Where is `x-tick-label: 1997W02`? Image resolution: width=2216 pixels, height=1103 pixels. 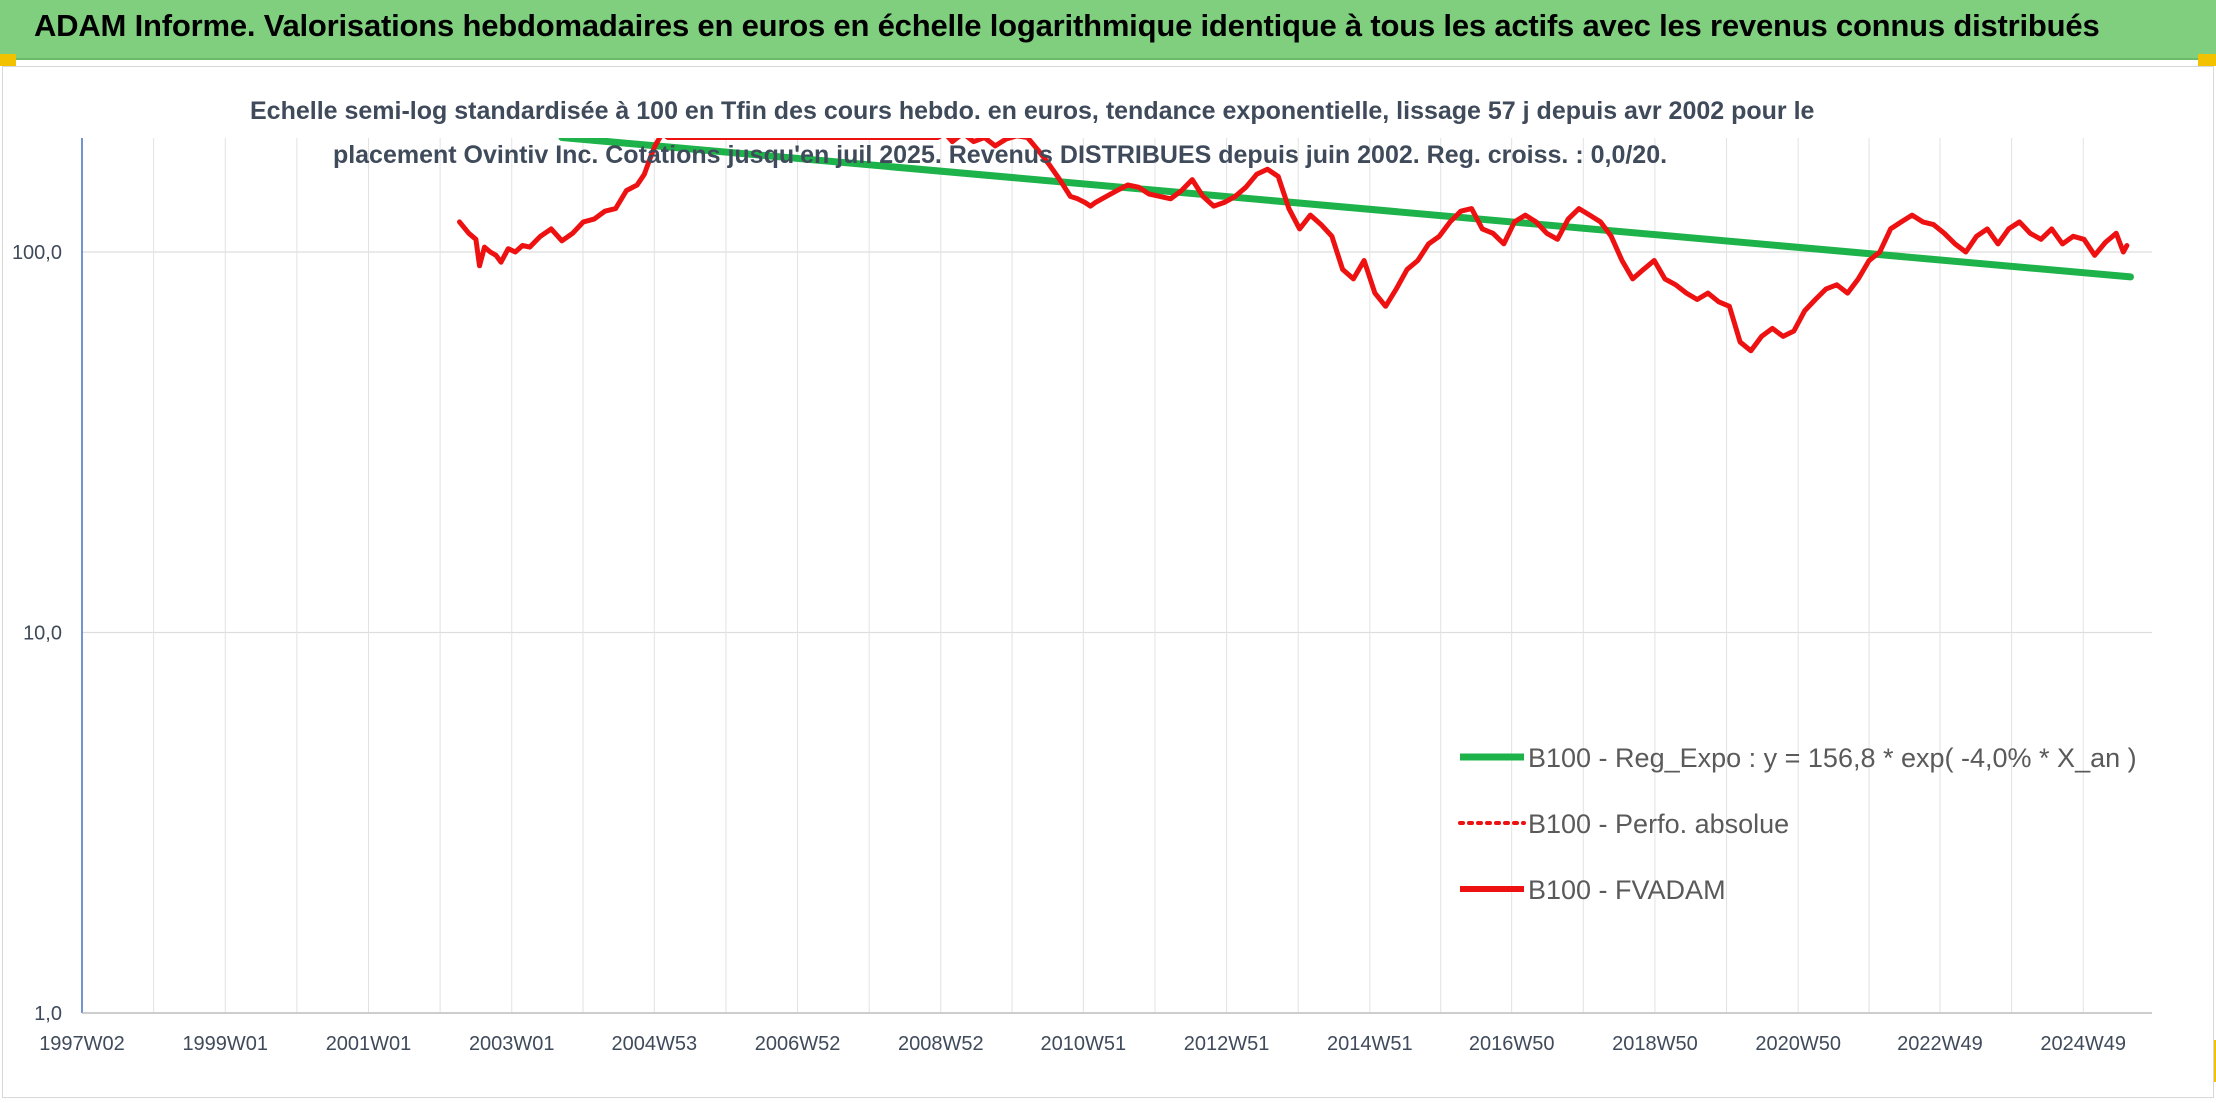 x-tick-label: 1997W02 is located at coordinates (82, 1044).